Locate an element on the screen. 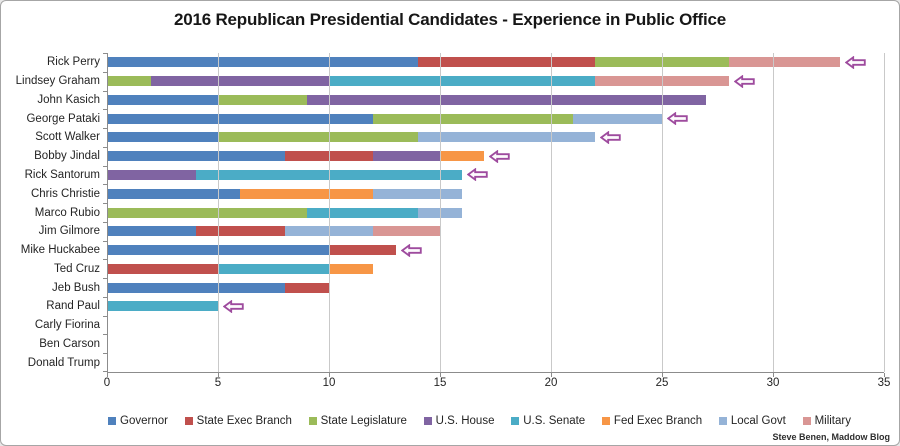 The image size is (900, 446). bar-row-rick-perry is located at coordinates (495, 62).